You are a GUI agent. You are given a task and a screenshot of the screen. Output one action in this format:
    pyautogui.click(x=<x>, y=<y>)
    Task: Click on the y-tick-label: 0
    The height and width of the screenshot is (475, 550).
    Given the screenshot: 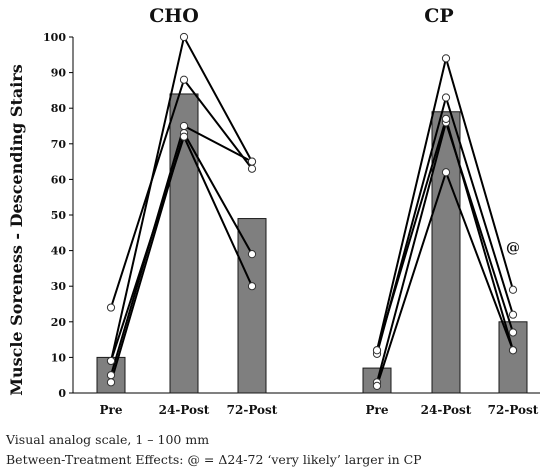 What is the action you would take?
    pyautogui.click(x=62, y=393)
    